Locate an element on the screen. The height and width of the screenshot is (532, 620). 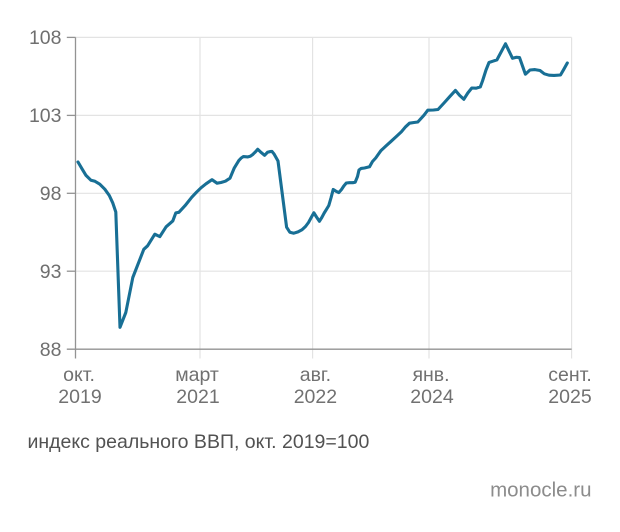
svg-text: 98 is located at coordinates (51, 194).